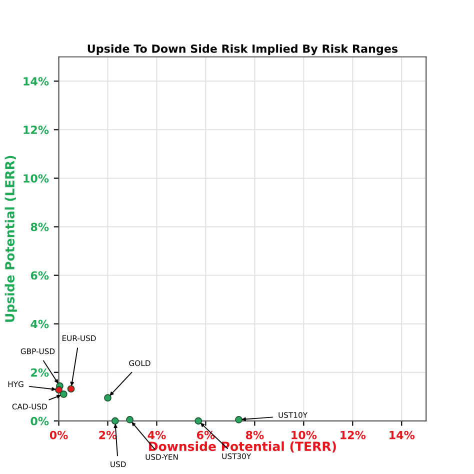 The image size is (474, 474). I want to click on x-tick-label: 8%, so click(255, 435).